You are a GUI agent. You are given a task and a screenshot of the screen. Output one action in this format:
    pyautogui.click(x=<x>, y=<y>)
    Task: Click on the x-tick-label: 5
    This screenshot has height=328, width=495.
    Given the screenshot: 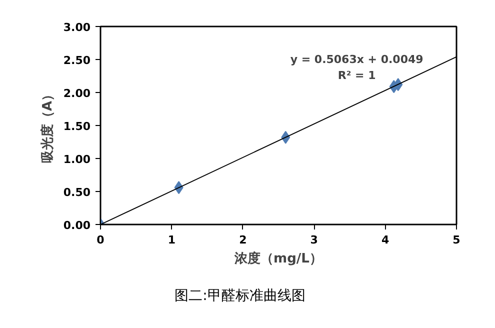 What is the action you would take?
    pyautogui.click(x=456, y=240)
    